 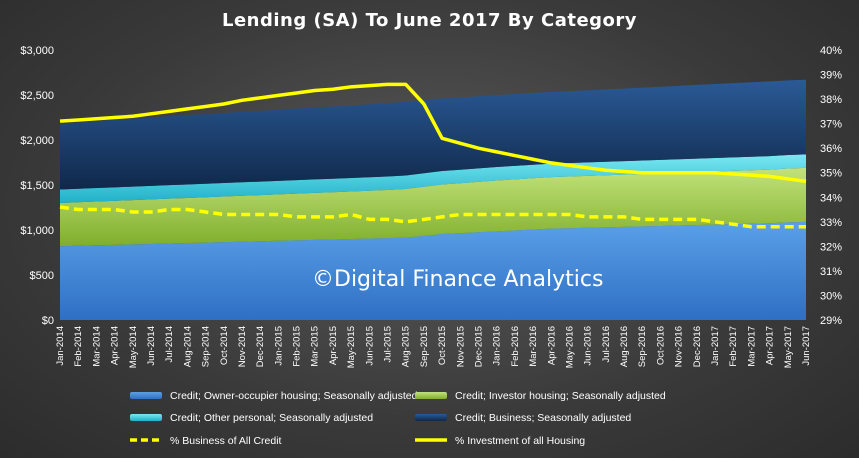 What do you see at coordinates (442, 345) in the screenshot?
I see `x-tick-label: Oct-2015` at bounding box center [442, 345].